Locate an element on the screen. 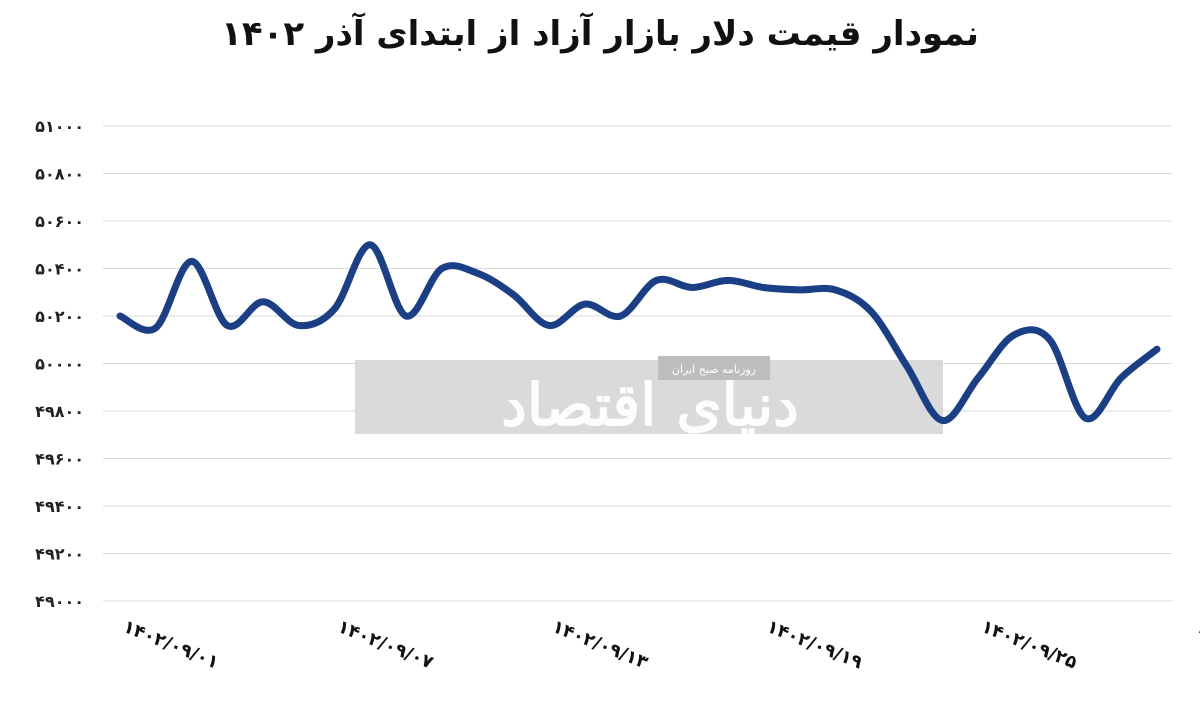 Image resolution: width=1200 pixels, height=727 pixels. x-tick-label: ۱۴۰۲/۰۹/۱۳ is located at coordinates (600, 644).